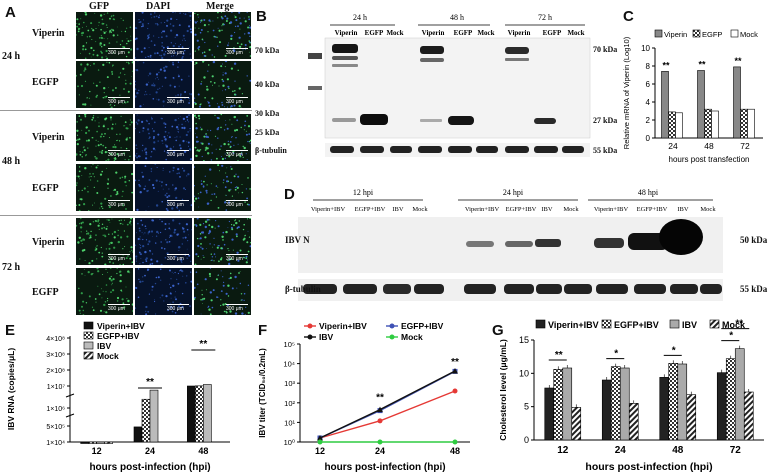 Image resolution: width=778 pixels, height=475 pixels. What do you see at coordinates (126, 110) in the screenshot?
I see `separator` at bounding box center [126, 110].